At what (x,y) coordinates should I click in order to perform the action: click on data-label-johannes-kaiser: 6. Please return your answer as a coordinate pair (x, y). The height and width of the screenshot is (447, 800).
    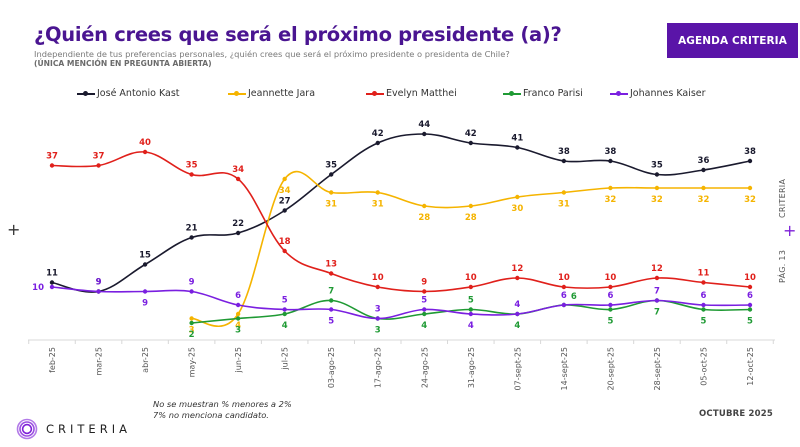
    Looking at the image, I should click on (610, 296).